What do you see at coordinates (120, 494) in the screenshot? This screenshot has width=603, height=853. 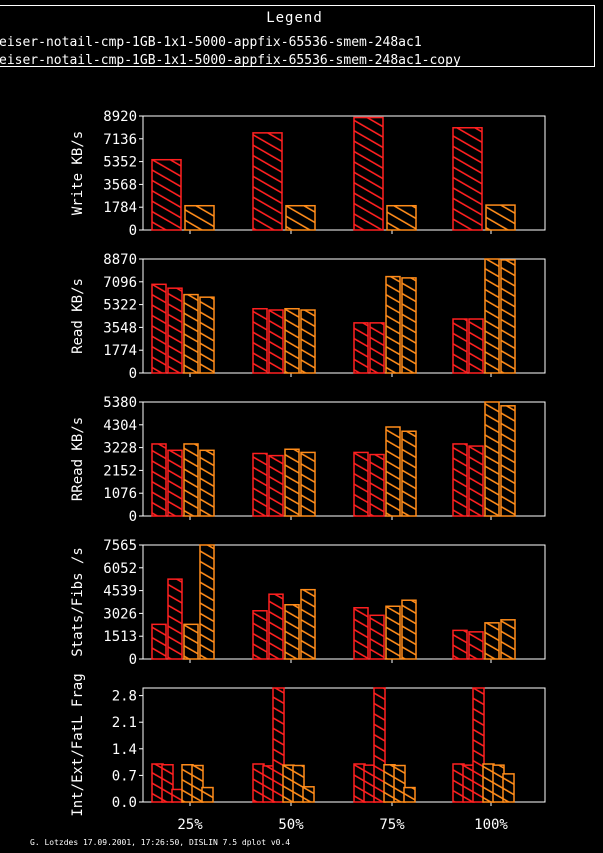 I see `y-tick-label: 1076` at bounding box center [120, 494].